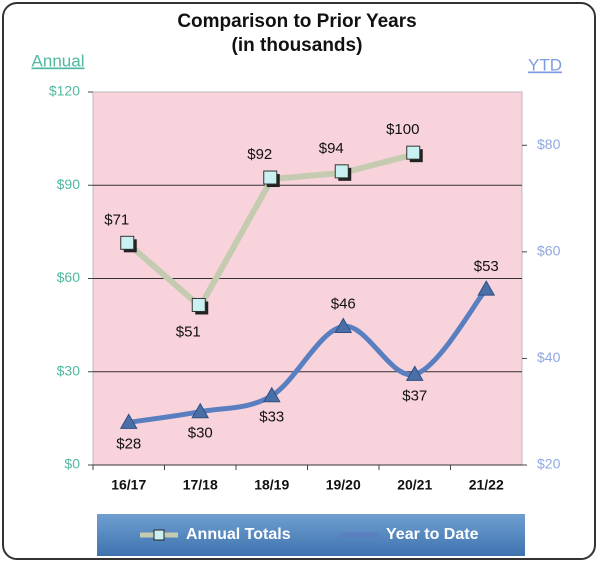 The width and height of the screenshot is (600, 564). I want to click on chart-subtitle: (in thousands), so click(297, 45).